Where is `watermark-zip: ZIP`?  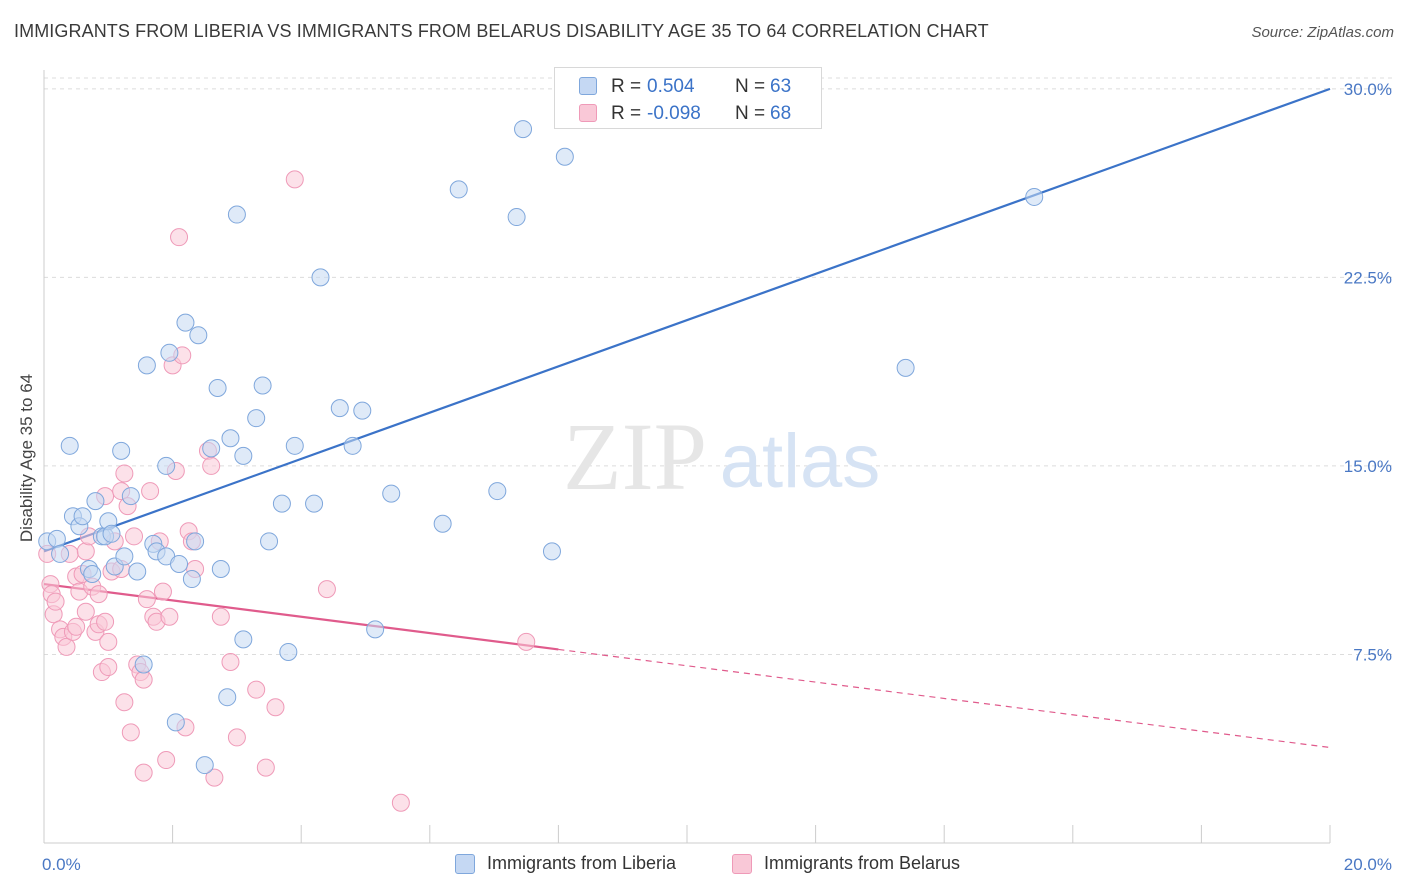 watermark-zip: ZIP is located at coordinates (635, 456).